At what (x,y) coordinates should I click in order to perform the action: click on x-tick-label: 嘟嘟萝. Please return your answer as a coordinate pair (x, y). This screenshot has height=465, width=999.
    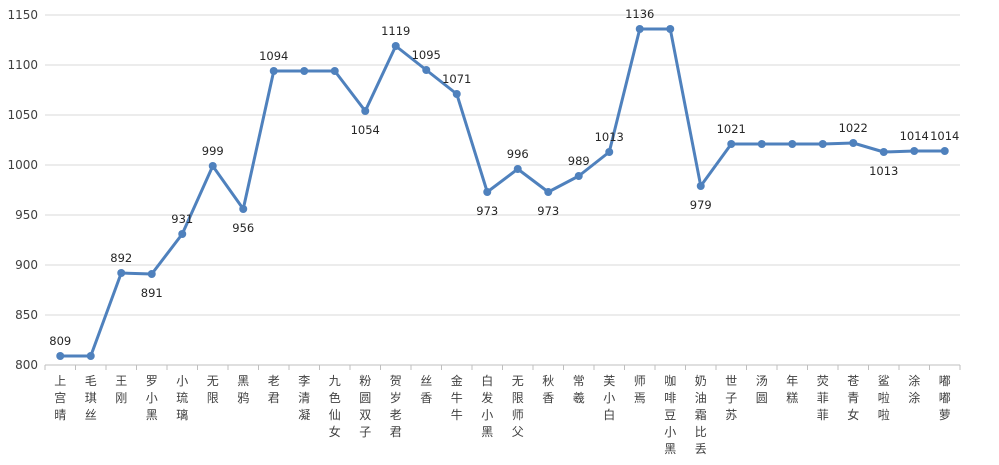
    Looking at the image, I should click on (945, 398).